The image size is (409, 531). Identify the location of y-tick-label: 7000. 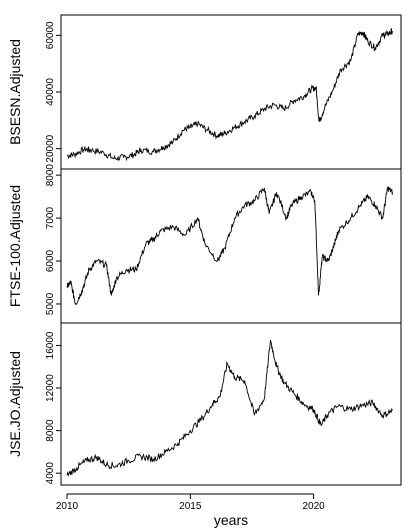
(50, 218).